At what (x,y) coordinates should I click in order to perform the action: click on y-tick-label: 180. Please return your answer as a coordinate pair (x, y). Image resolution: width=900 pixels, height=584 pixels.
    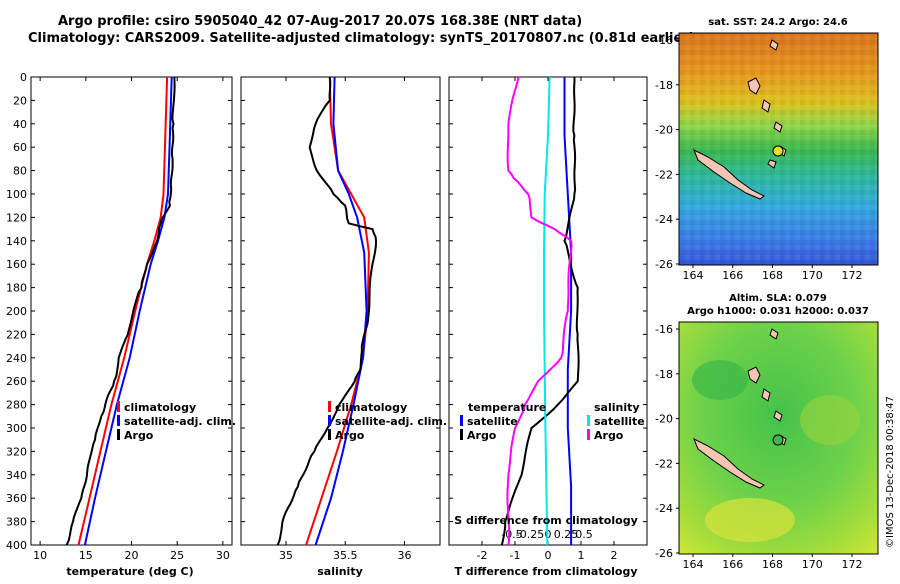
    Looking at the image, I should click on (16, 288).